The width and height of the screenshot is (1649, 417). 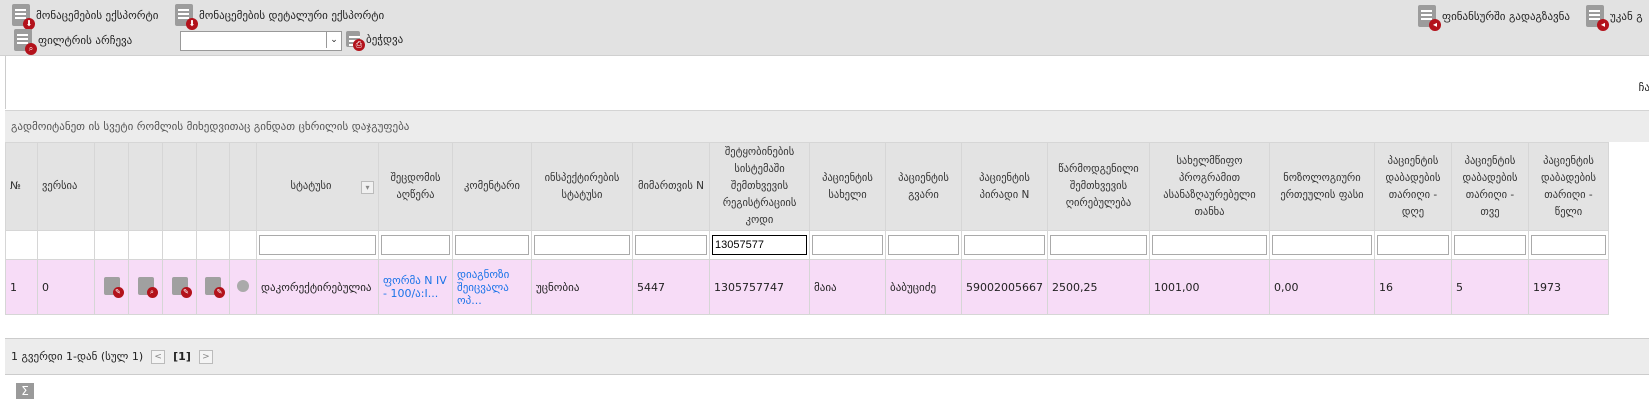 What do you see at coordinates (1643, 87) in the screenshot?
I see `right-label: ჩა` at bounding box center [1643, 87].